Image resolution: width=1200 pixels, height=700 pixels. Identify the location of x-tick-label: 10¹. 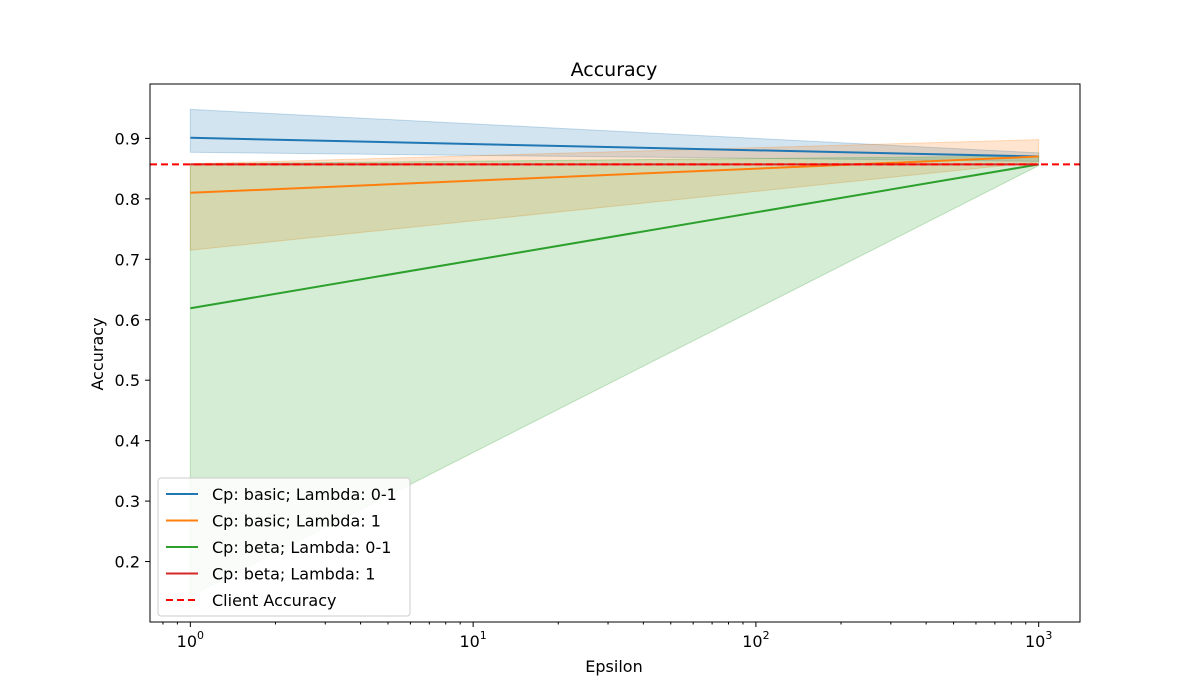
(472, 640).